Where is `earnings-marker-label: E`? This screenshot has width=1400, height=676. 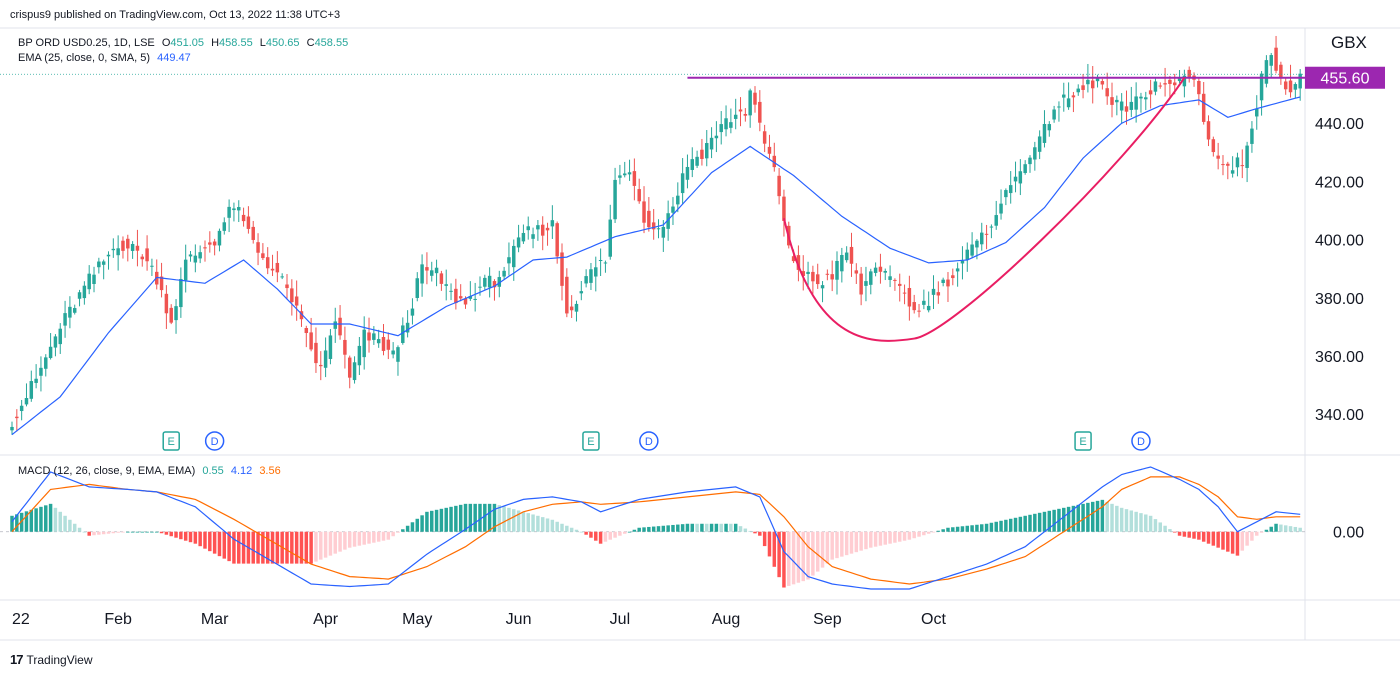
earnings-marker-label: E is located at coordinates (171, 442).